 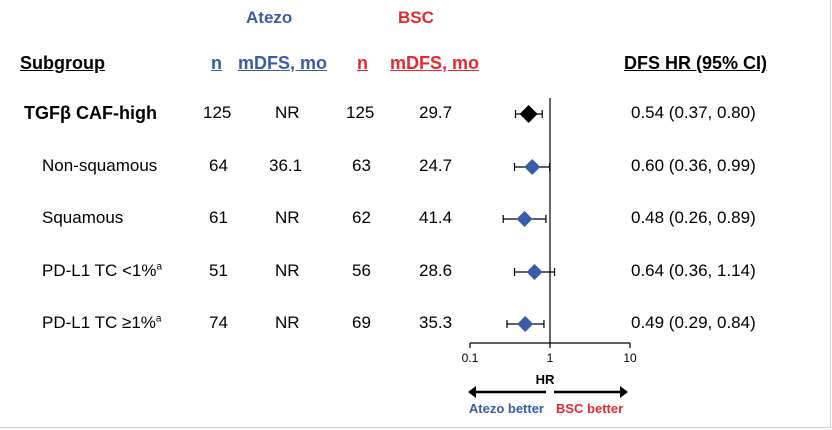 What do you see at coordinates (436, 270) in the screenshot?
I see `bsc-mdfs-cell: 28.6` at bounding box center [436, 270].